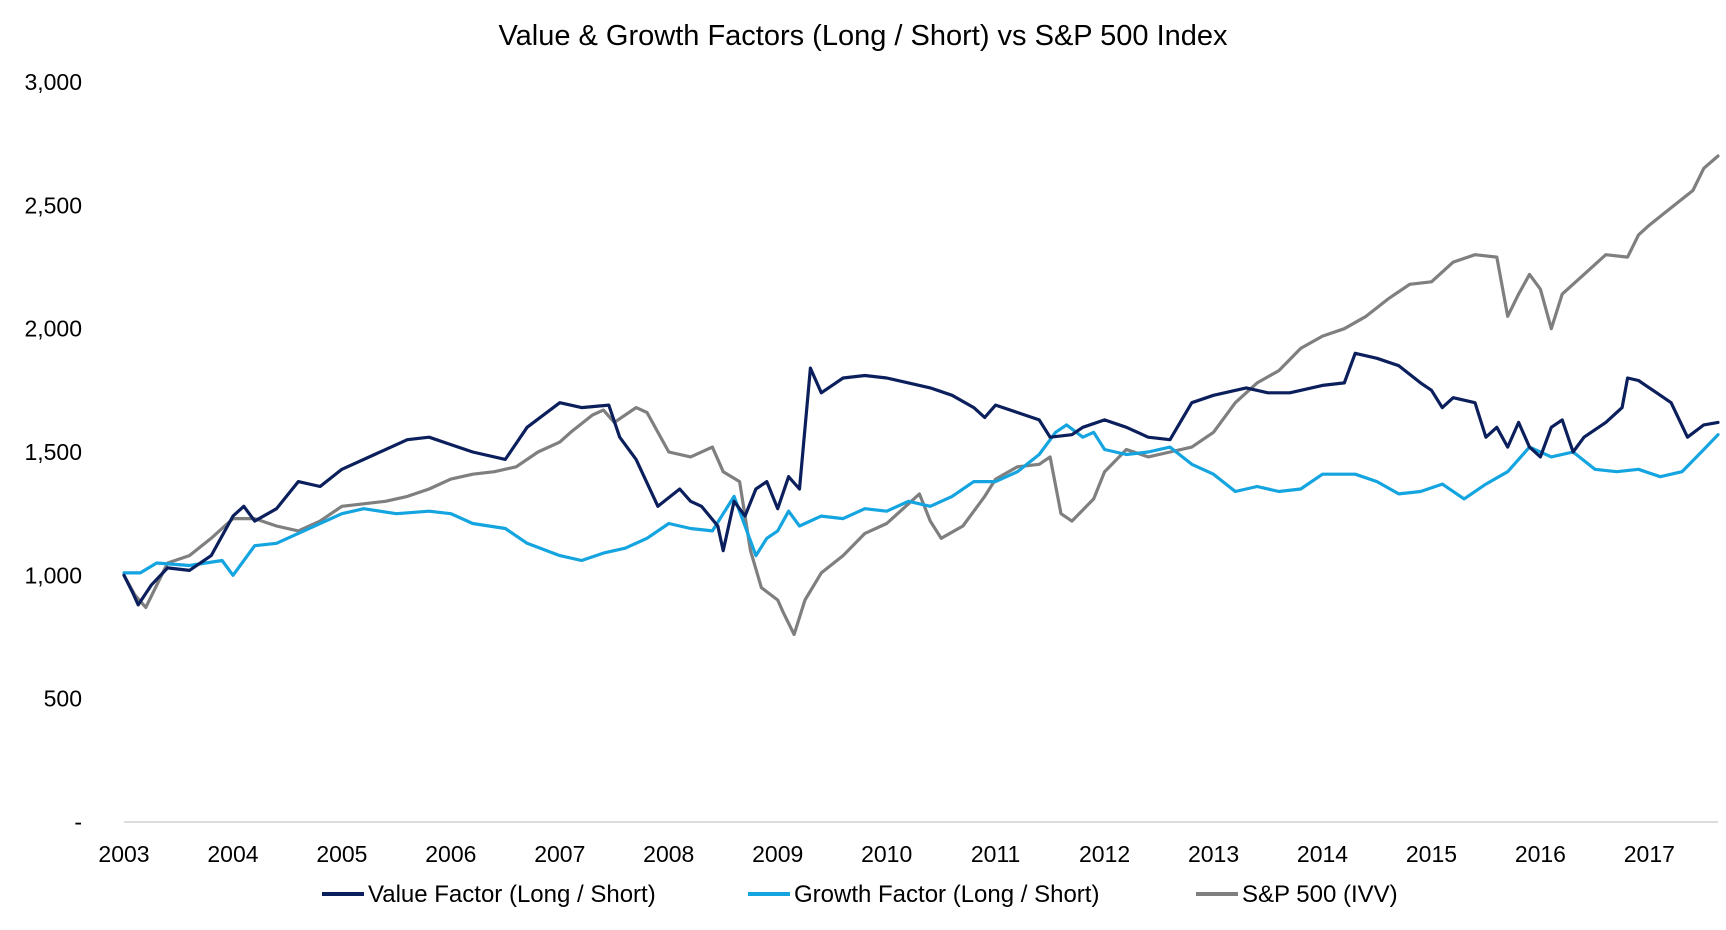 The image size is (1726, 930). Describe the element at coordinates (668, 854) in the screenshot. I see `x-tick-label: 2008` at that location.